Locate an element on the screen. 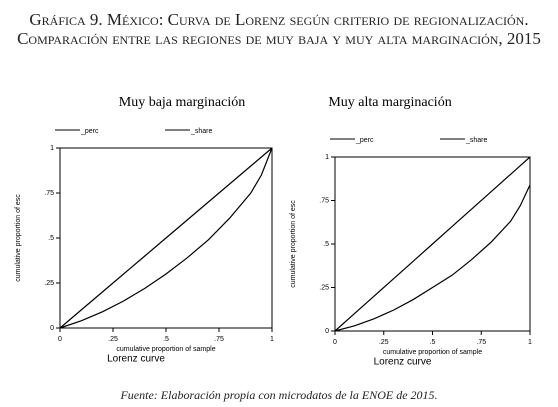  panel-title: Muy baja marginación is located at coordinates (182, 102).